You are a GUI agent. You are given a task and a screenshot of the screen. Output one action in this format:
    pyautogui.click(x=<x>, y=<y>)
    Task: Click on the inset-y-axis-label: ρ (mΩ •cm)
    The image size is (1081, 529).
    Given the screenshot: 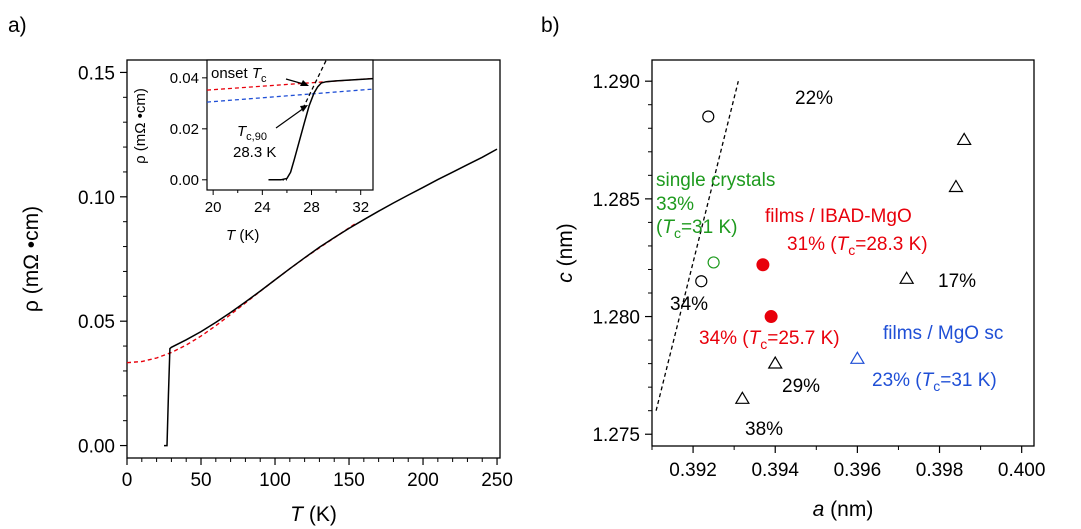 What is the action you would take?
    pyautogui.click(x=140, y=126)
    